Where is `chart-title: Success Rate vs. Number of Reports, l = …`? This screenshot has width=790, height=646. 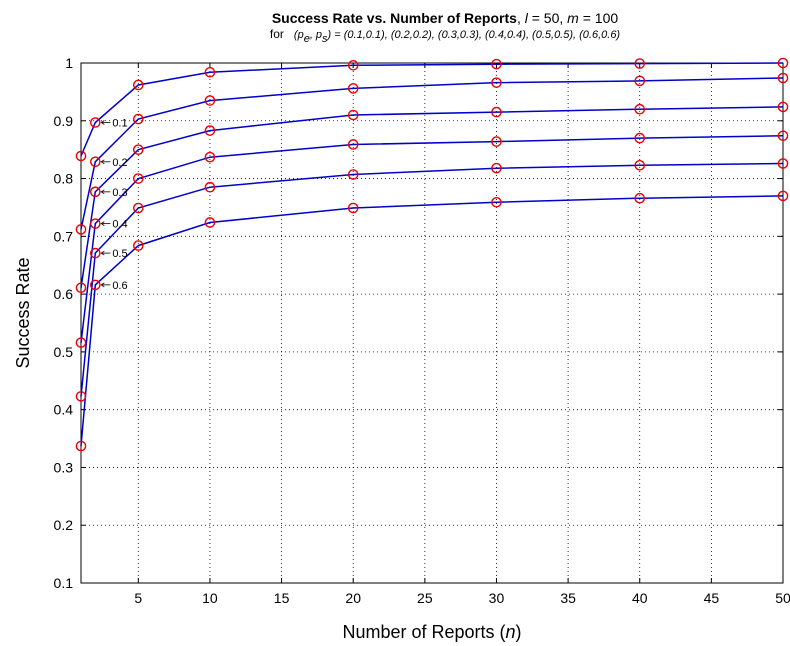 chart-title: Success Rate vs. Number of Reports, l = … is located at coordinates (445, 18).